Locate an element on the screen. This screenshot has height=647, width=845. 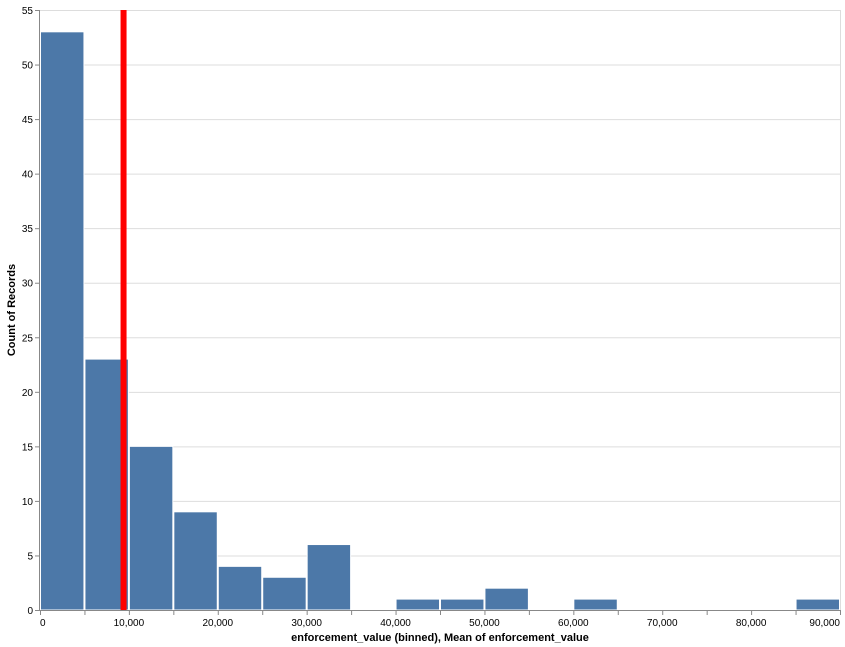
y-tick-label: 15 is located at coordinates (28, 447).